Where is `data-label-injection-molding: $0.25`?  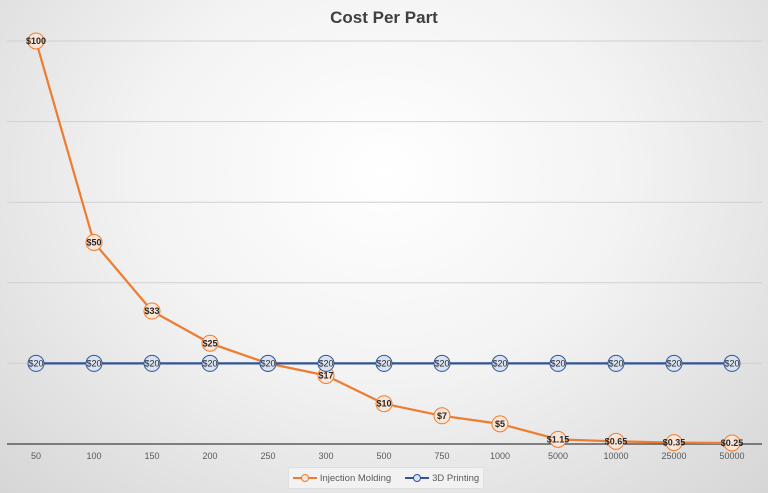
data-label-injection-molding: $0.25 is located at coordinates (732, 443).